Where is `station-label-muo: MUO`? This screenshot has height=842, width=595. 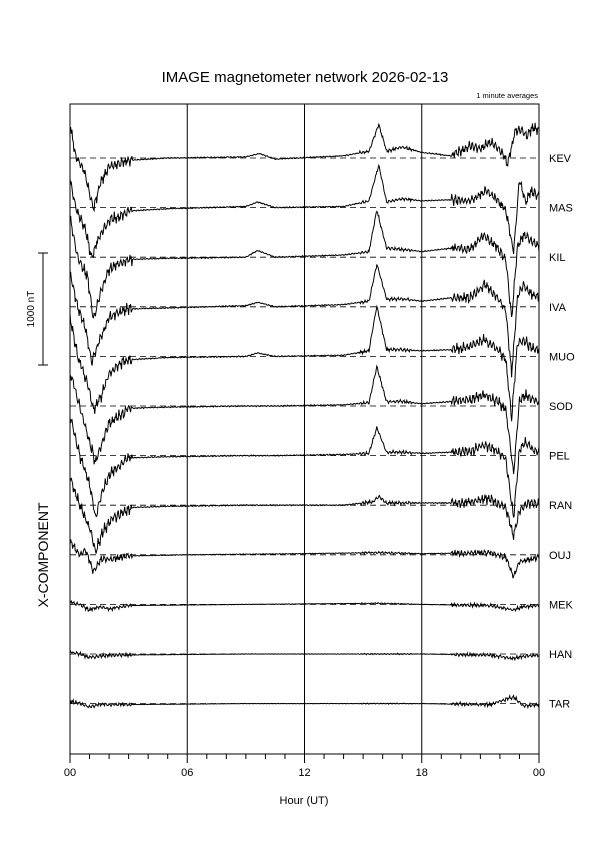
station-label-muo: MUO is located at coordinates (562, 357).